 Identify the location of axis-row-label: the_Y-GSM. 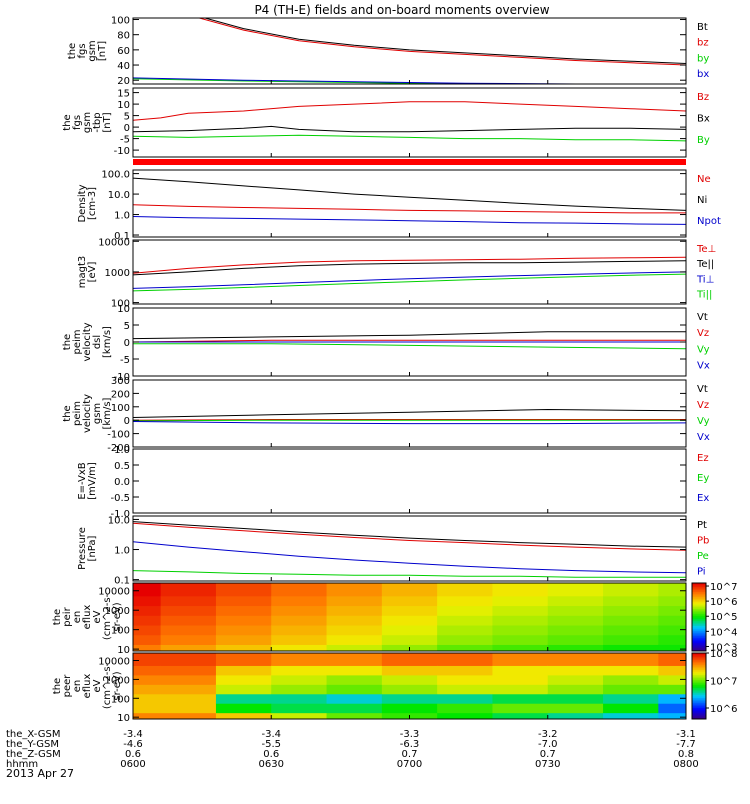
(32, 744).